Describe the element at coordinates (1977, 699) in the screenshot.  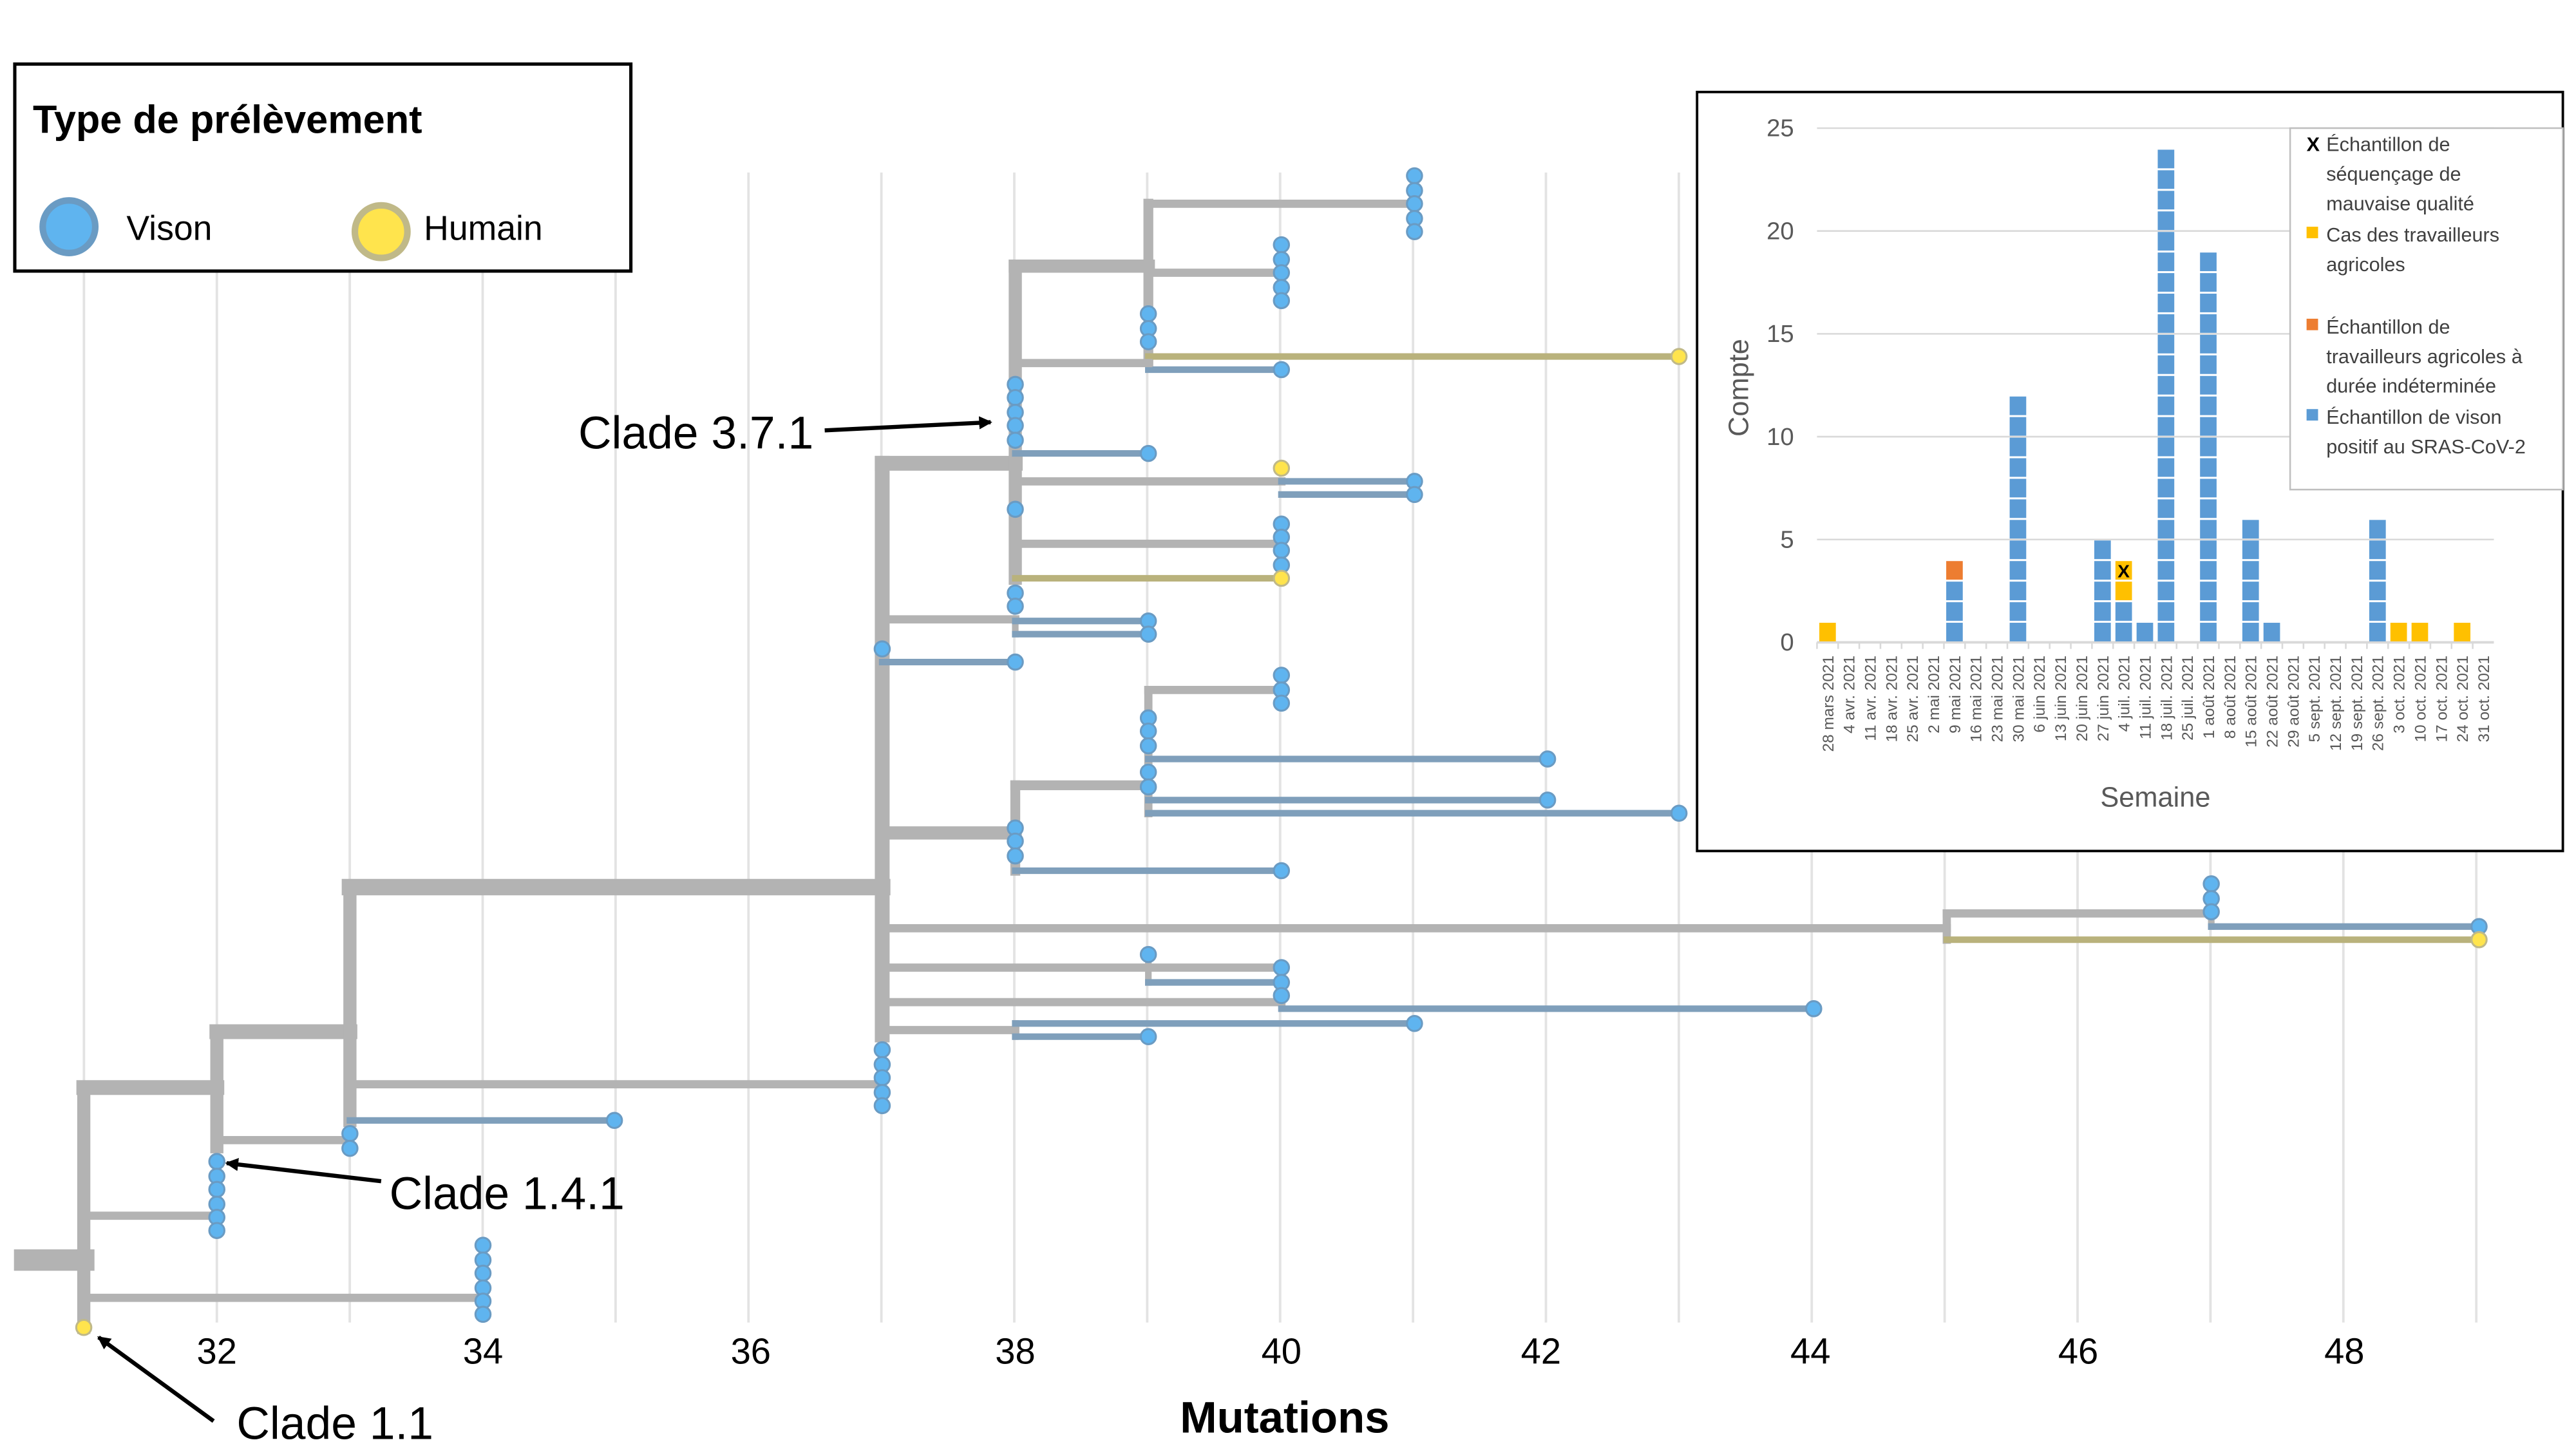
I see `inset-x-tick: 16 mai 2021` at that location.